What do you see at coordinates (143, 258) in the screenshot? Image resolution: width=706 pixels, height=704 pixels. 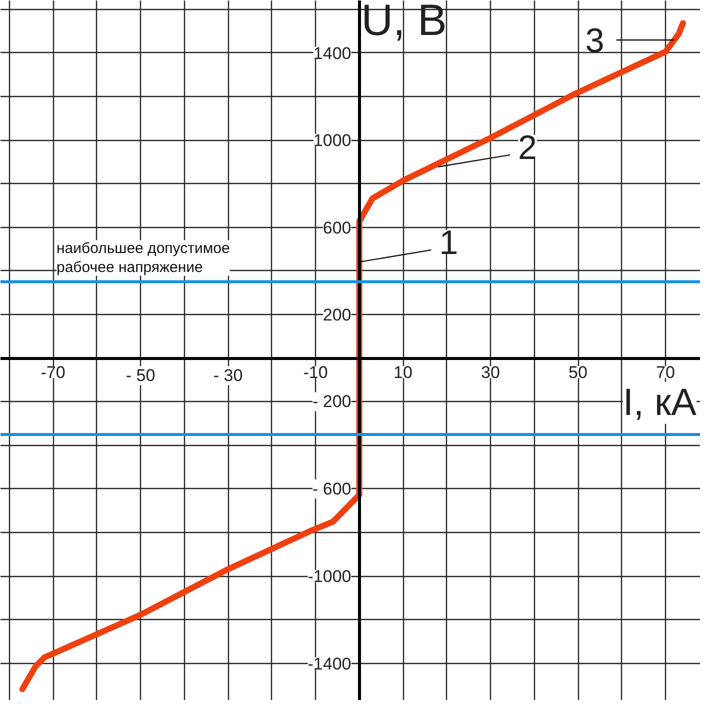 I see `ref-line-label: наибольшее допустимое рабочее напряжение` at bounding box center [143, 258].